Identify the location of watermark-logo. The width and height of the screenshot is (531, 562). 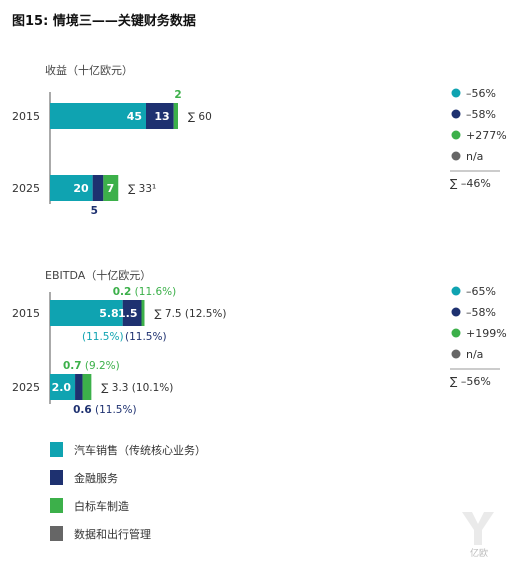
(478, 528).